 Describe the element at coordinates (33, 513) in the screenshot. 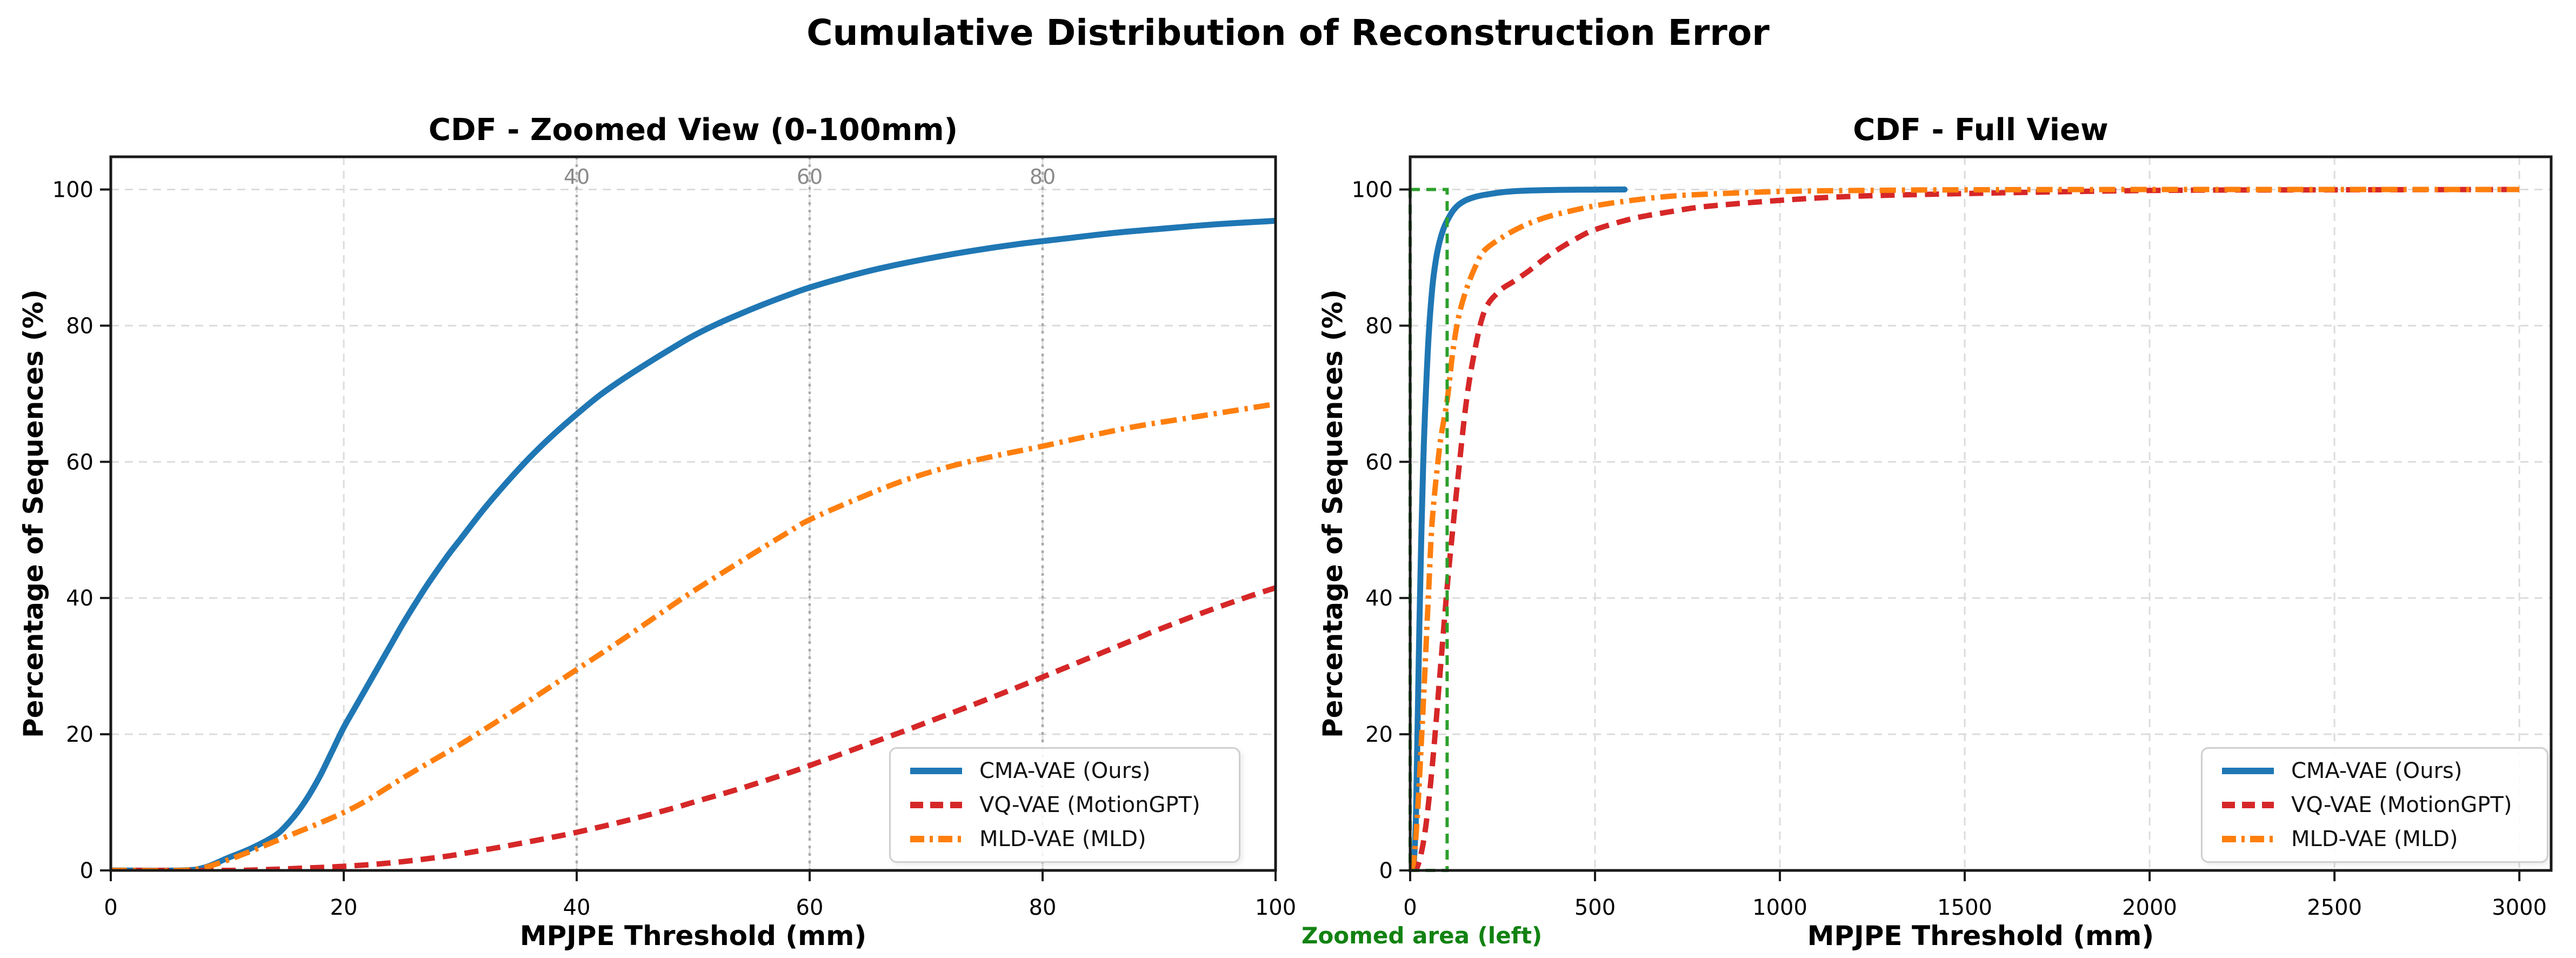

I see `y-axis-label-left: Percentage of Sequences (%)` at that location.